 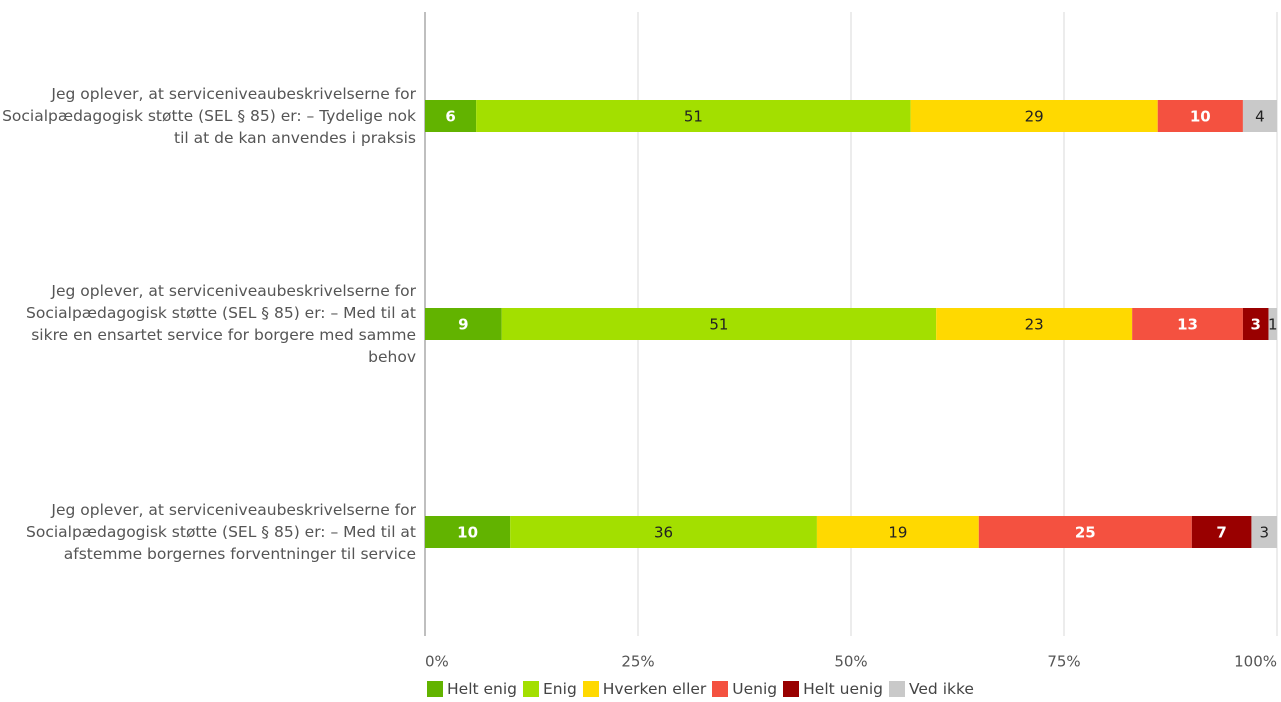 I want to click on legend-label: Uenig, so click(x=755, y=689).